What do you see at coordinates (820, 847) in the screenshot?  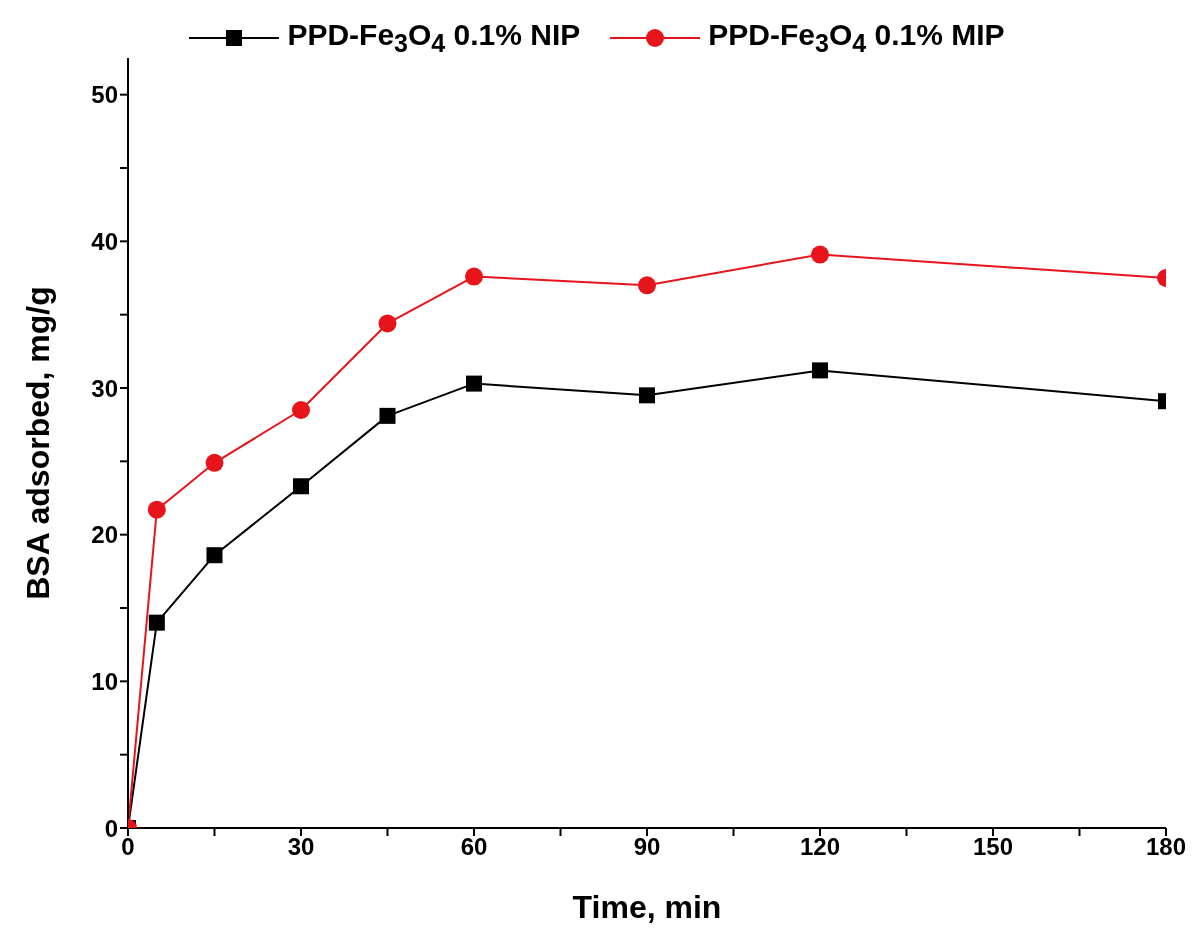 I see `x-tick-label: 120` at bounding box center [820, 847].